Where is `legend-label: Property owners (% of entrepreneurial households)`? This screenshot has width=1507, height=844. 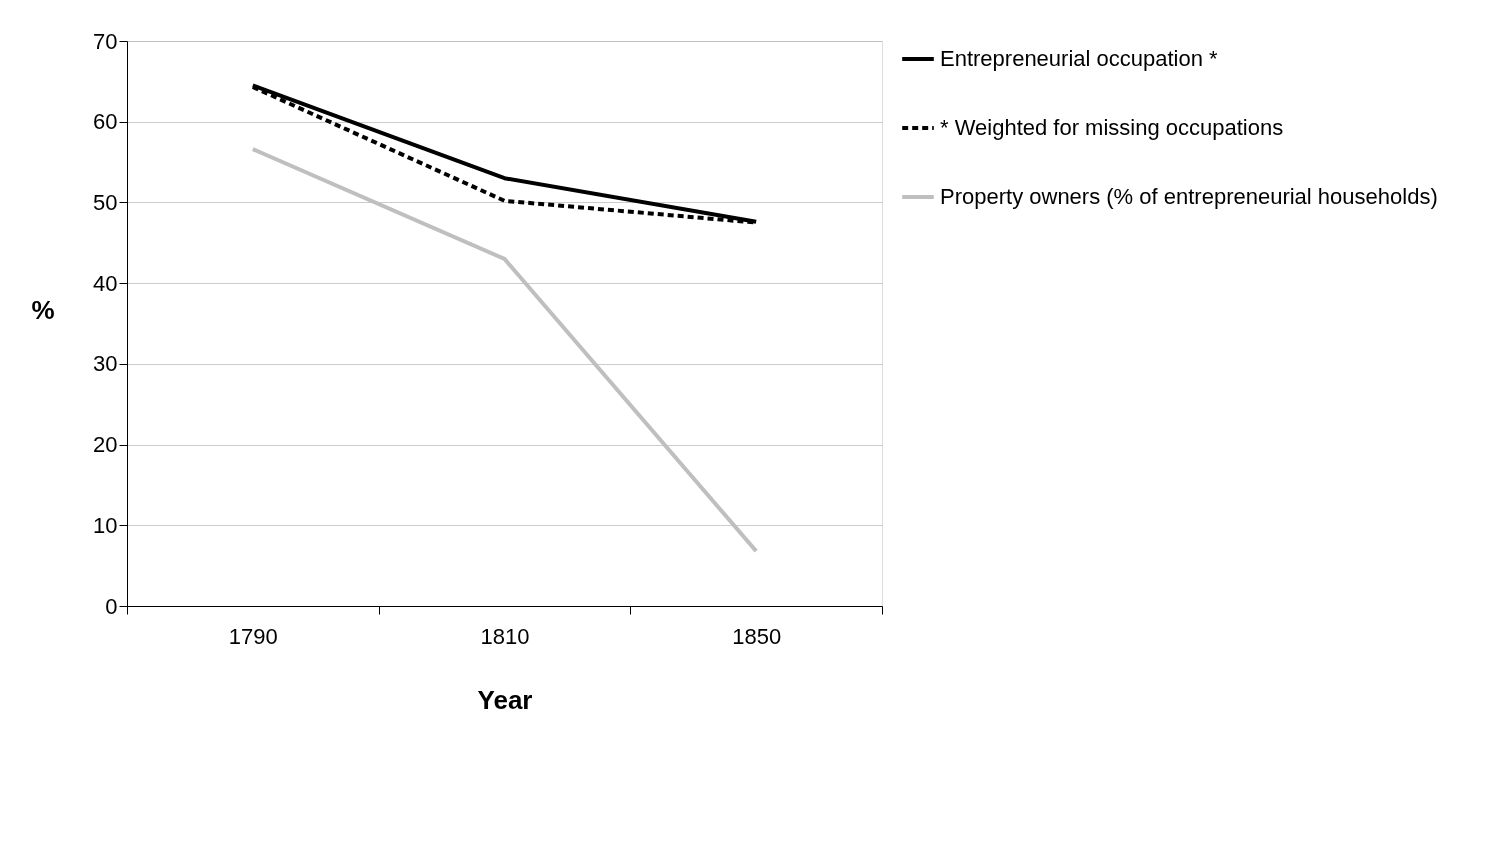
legend-label: Property owners (% of entrepreneurial households) is located at coordinates (1189, 196).